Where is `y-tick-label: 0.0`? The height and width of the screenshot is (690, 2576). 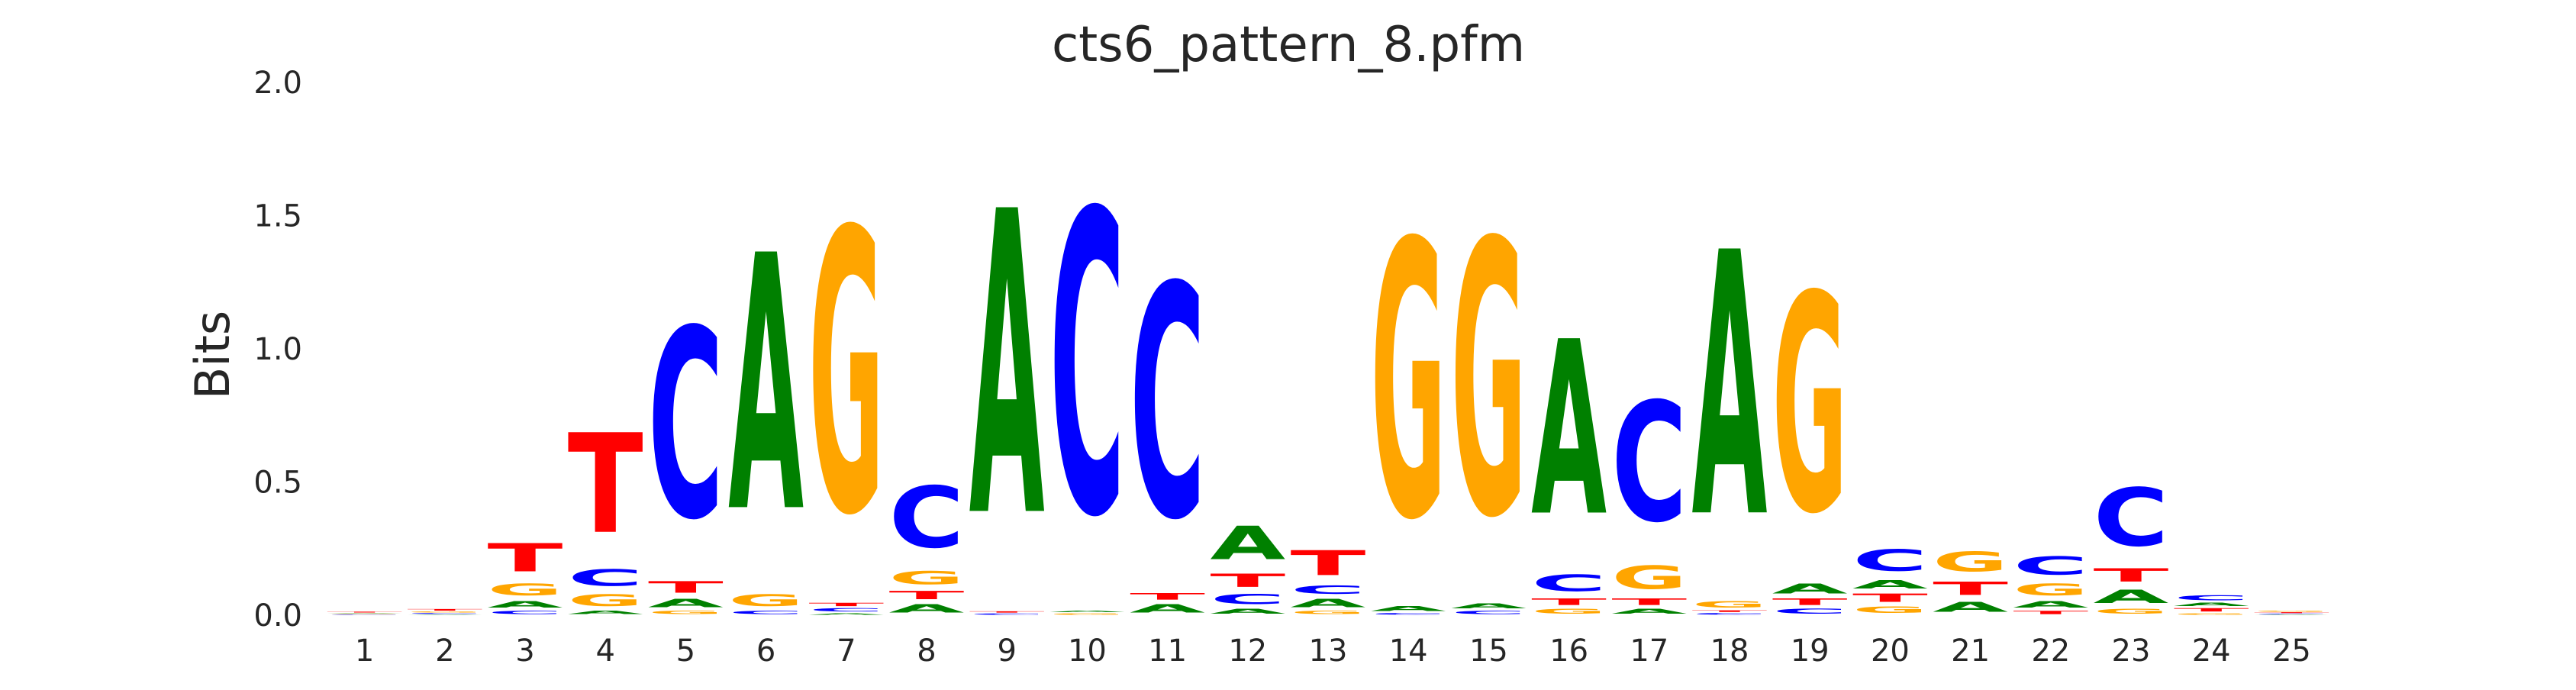
y-tick-label: 0.0 is located at coordinates (277, 616).